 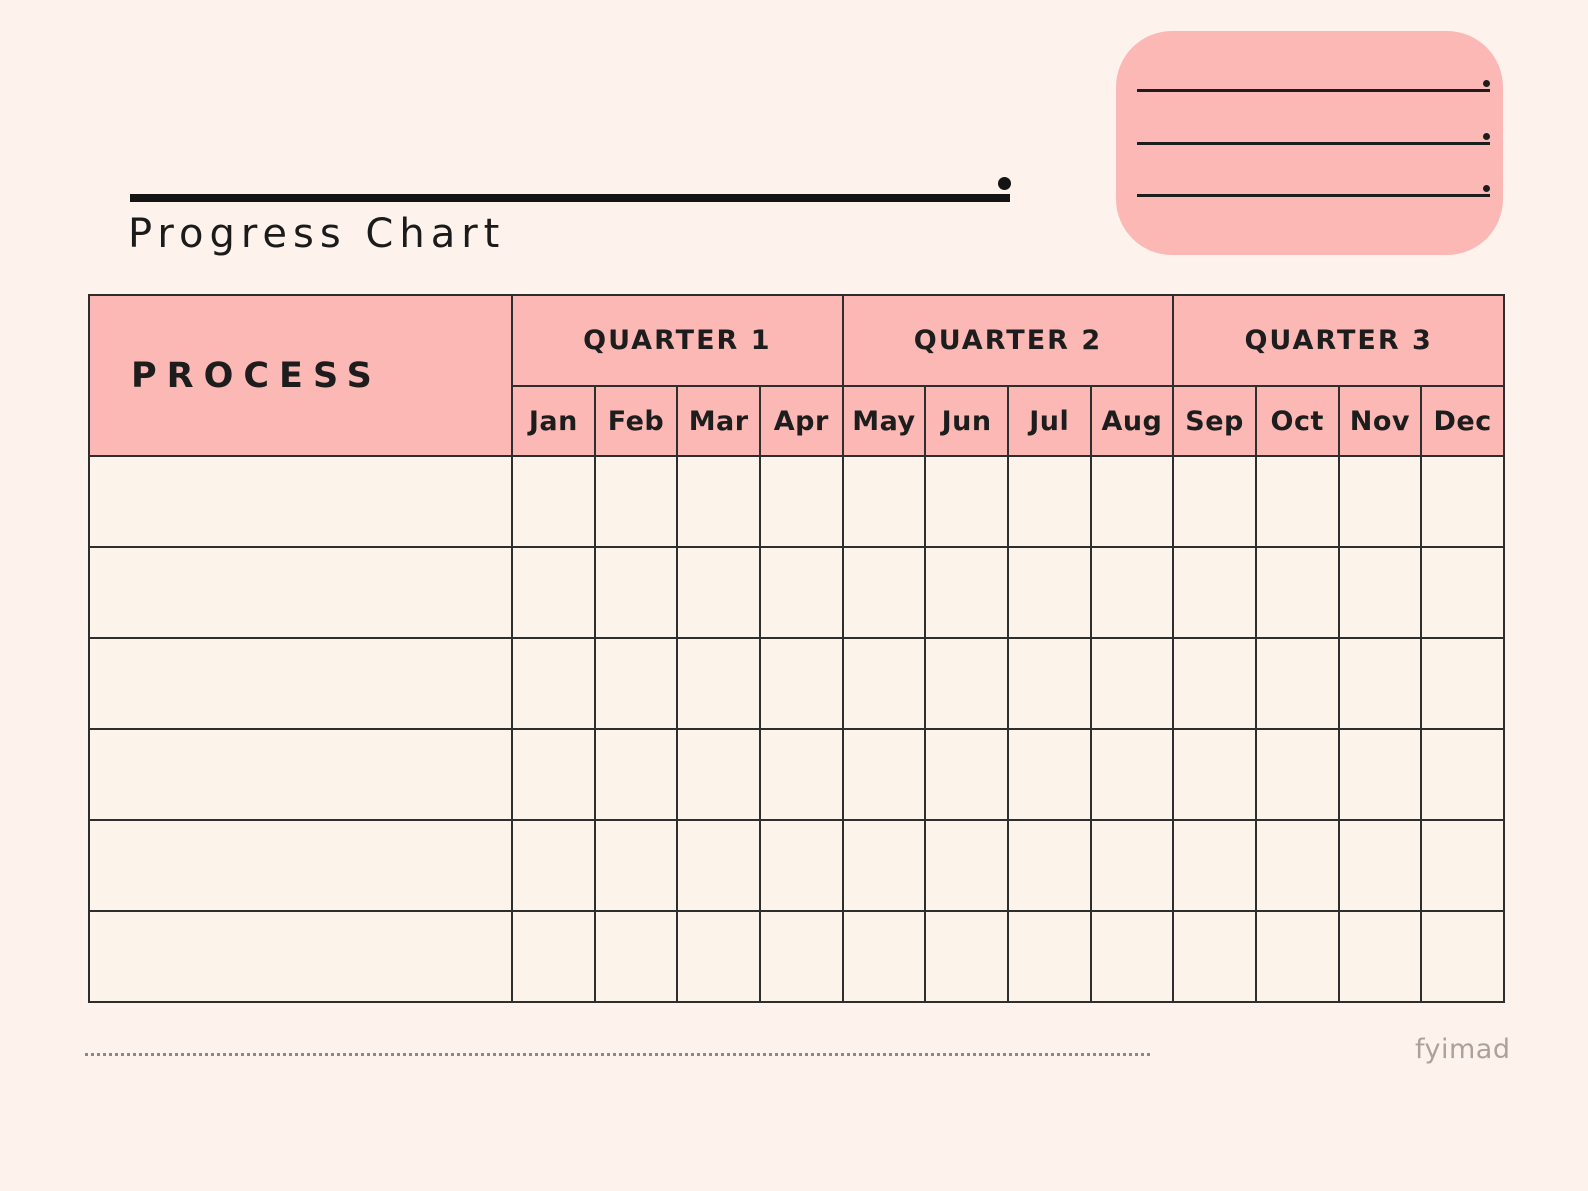 I want to click on title-dot-icon, so click(x=1004, y=183).